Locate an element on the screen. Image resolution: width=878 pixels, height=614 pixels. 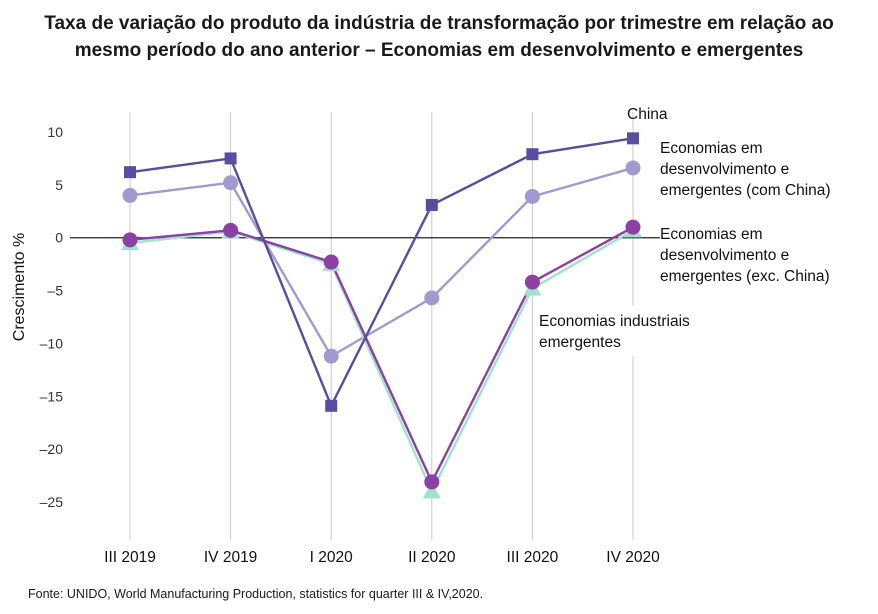
series-label-line: China is located at coordinates (647, 114).